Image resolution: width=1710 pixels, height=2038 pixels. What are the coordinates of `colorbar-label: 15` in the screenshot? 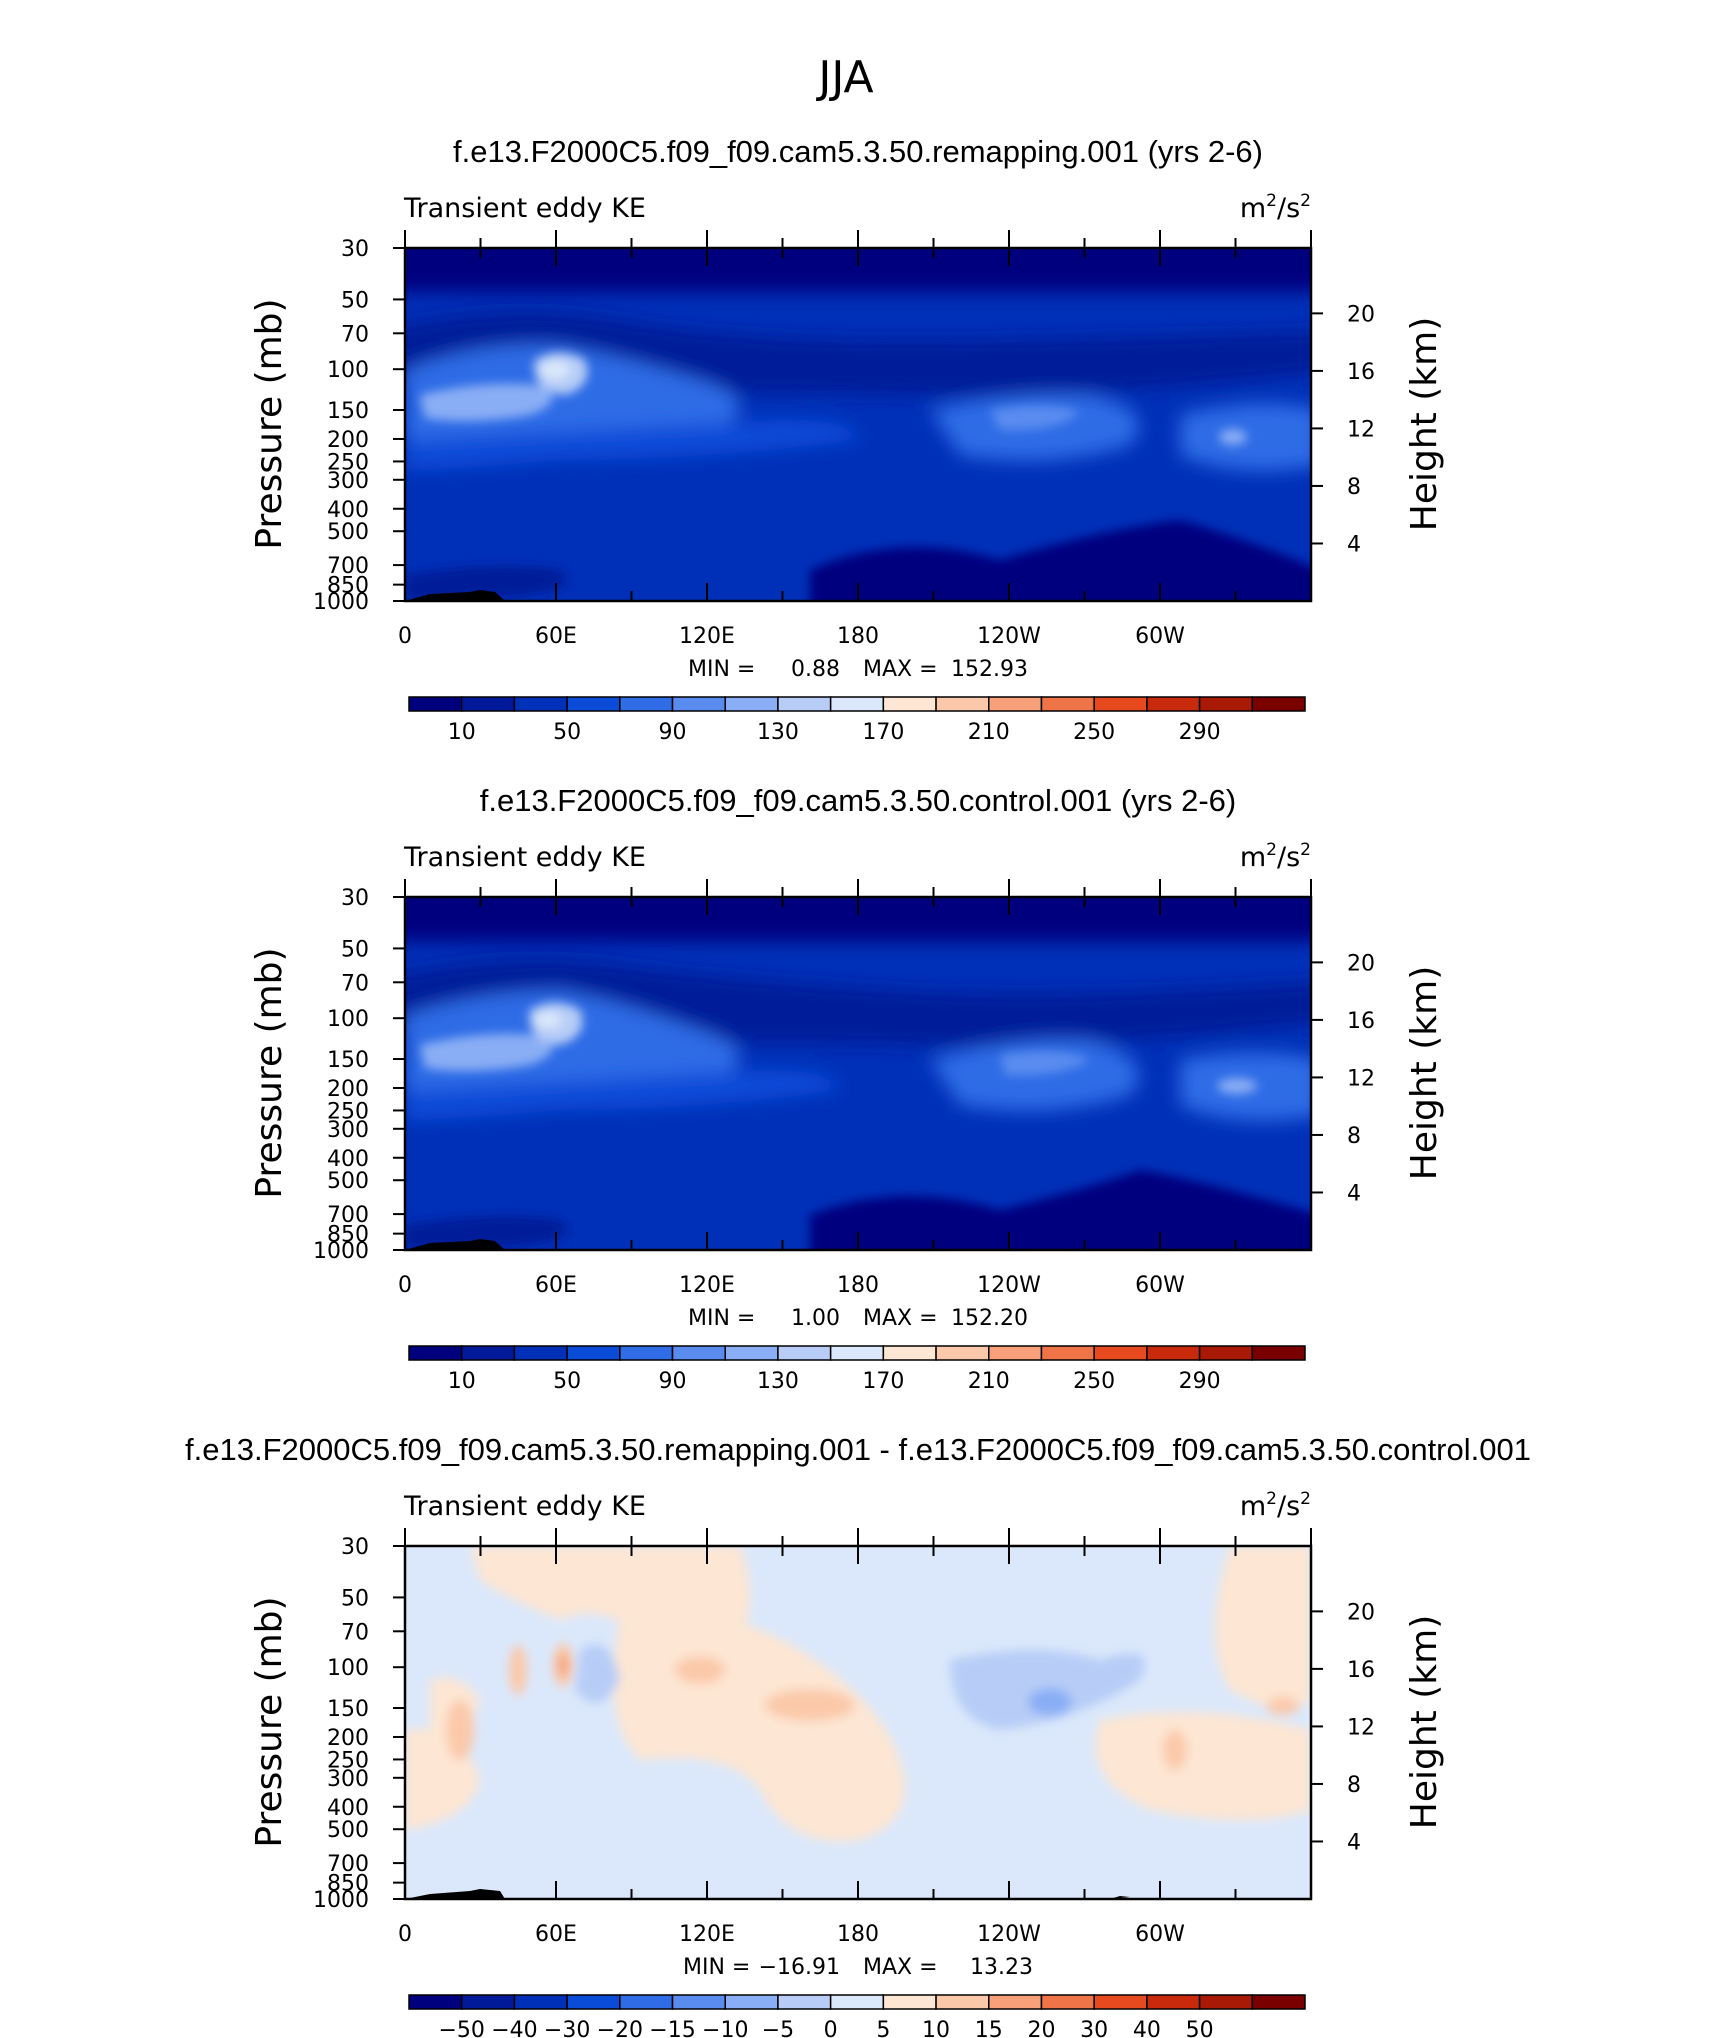 It's located at (989, 2028).